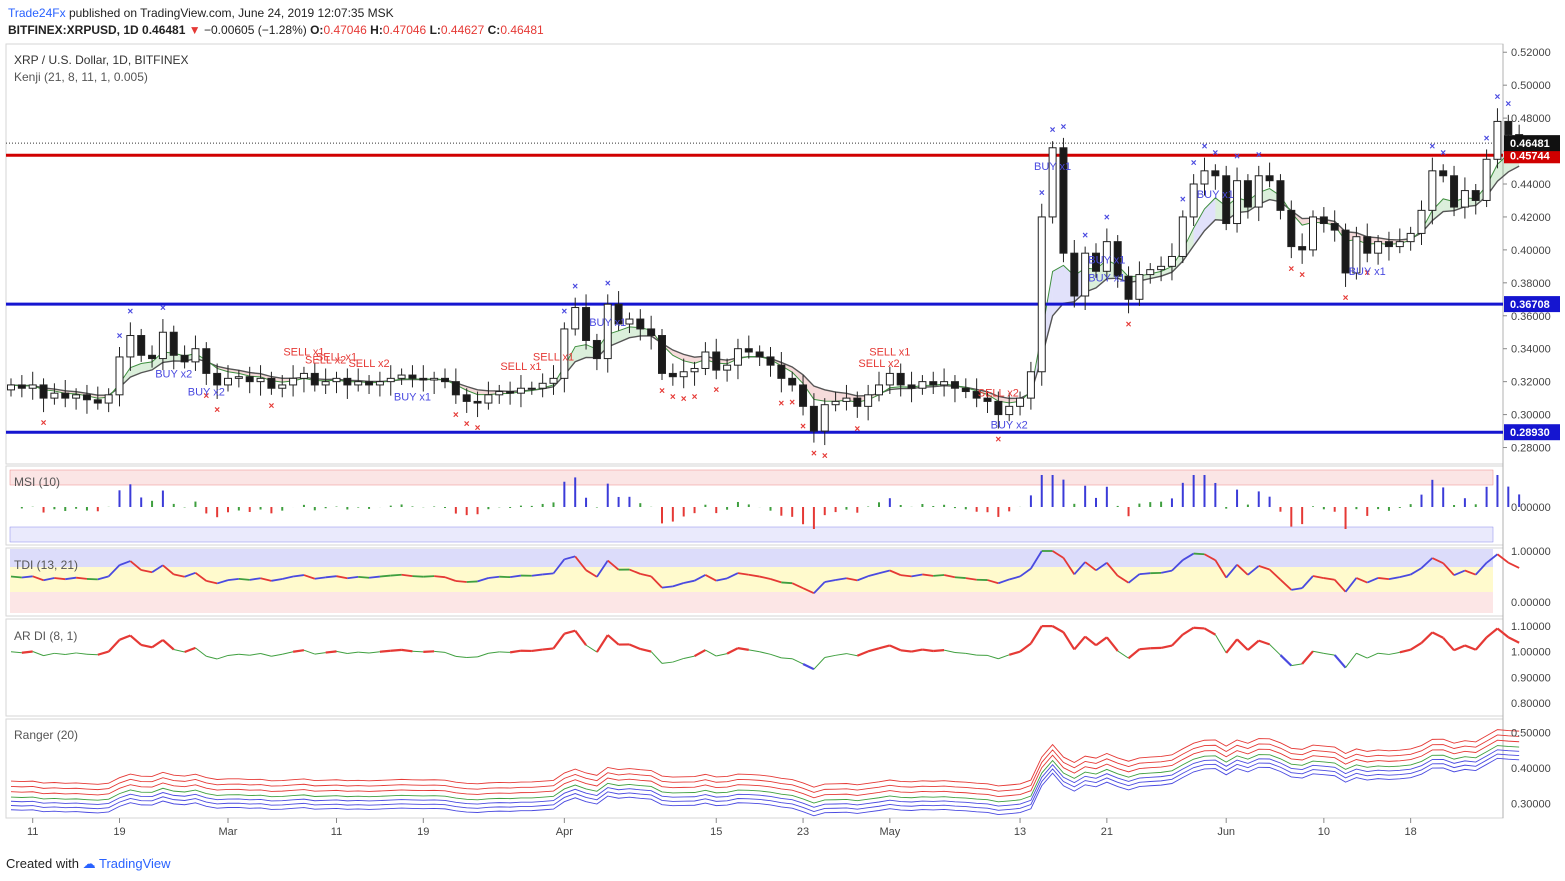 The height and width of the screenshot is (881, 1565). Describe the element at coordinates (765, 506) in the screenshot. I see `msi-pane` at that location.